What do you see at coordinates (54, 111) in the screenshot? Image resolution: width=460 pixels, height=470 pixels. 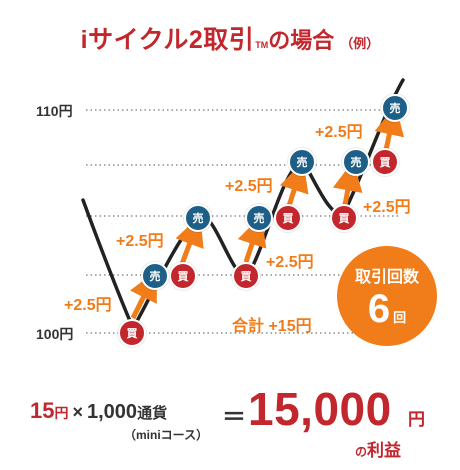 I see `axis-label-110: 110円` at bounding box center [54, 111].